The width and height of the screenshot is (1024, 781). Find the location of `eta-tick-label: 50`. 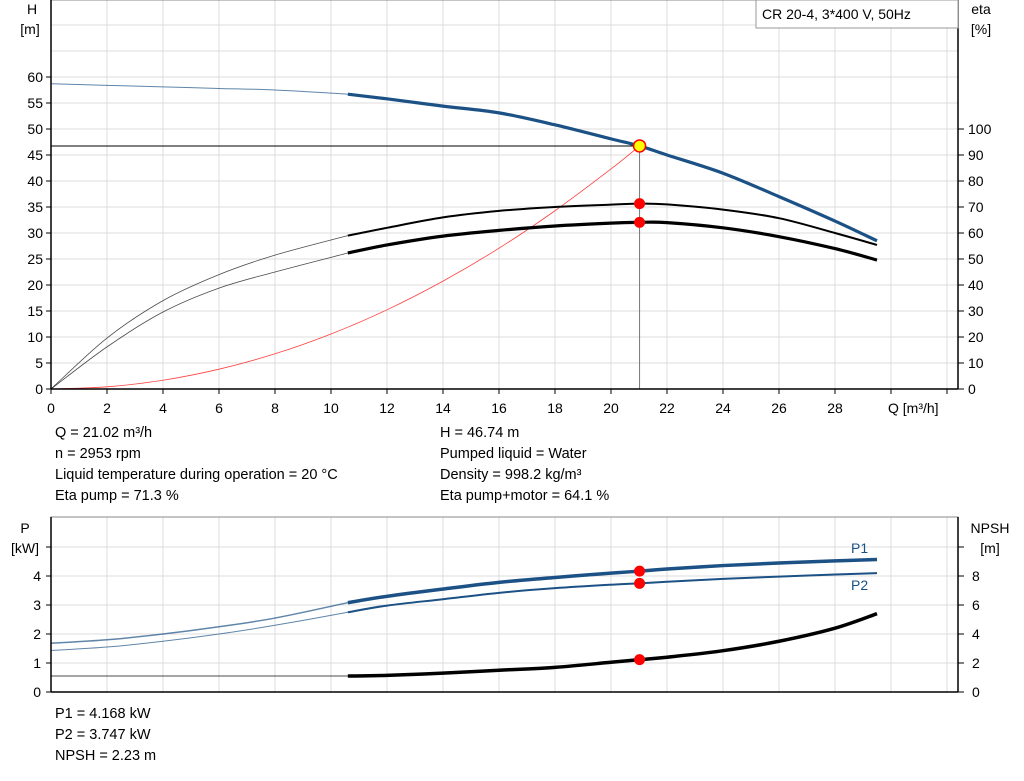

eta-tick-label: 50 is located at coordinates (976, 259).